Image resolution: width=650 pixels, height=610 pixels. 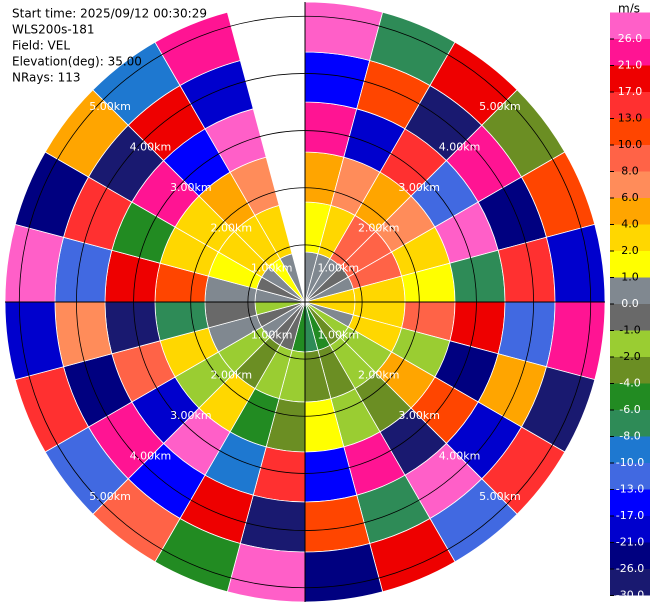 What do you see at coordinates (41, 46) in the screenshot?
I see `header-line: Field: VEL` at bounding box center [41, 46].